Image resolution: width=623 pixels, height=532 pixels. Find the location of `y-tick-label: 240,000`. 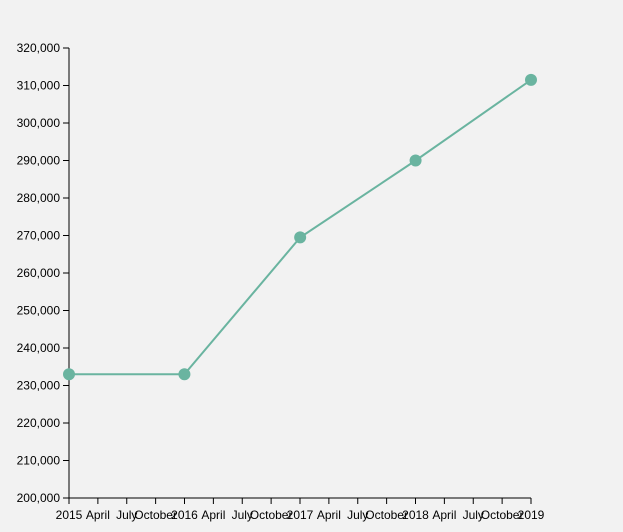

y-tick-label: 240,000 is located at coordinates (39, 348).